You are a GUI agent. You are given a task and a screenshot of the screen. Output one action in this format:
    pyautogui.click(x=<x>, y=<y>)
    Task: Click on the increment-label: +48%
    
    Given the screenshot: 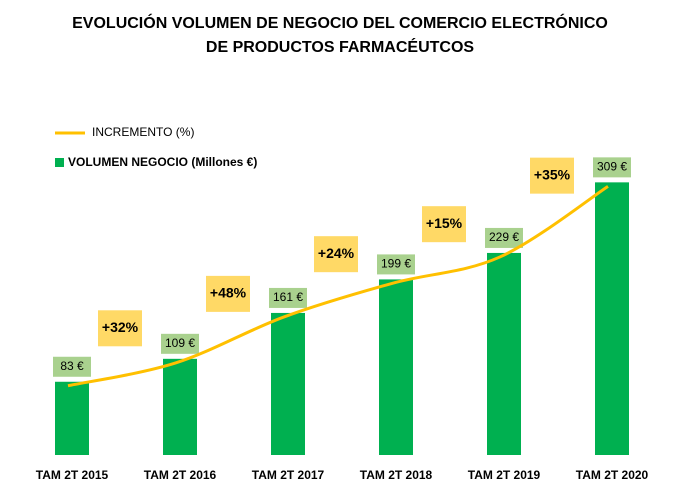 What is the action you would take?
    pyautogui.click(x=228, y=293)
    